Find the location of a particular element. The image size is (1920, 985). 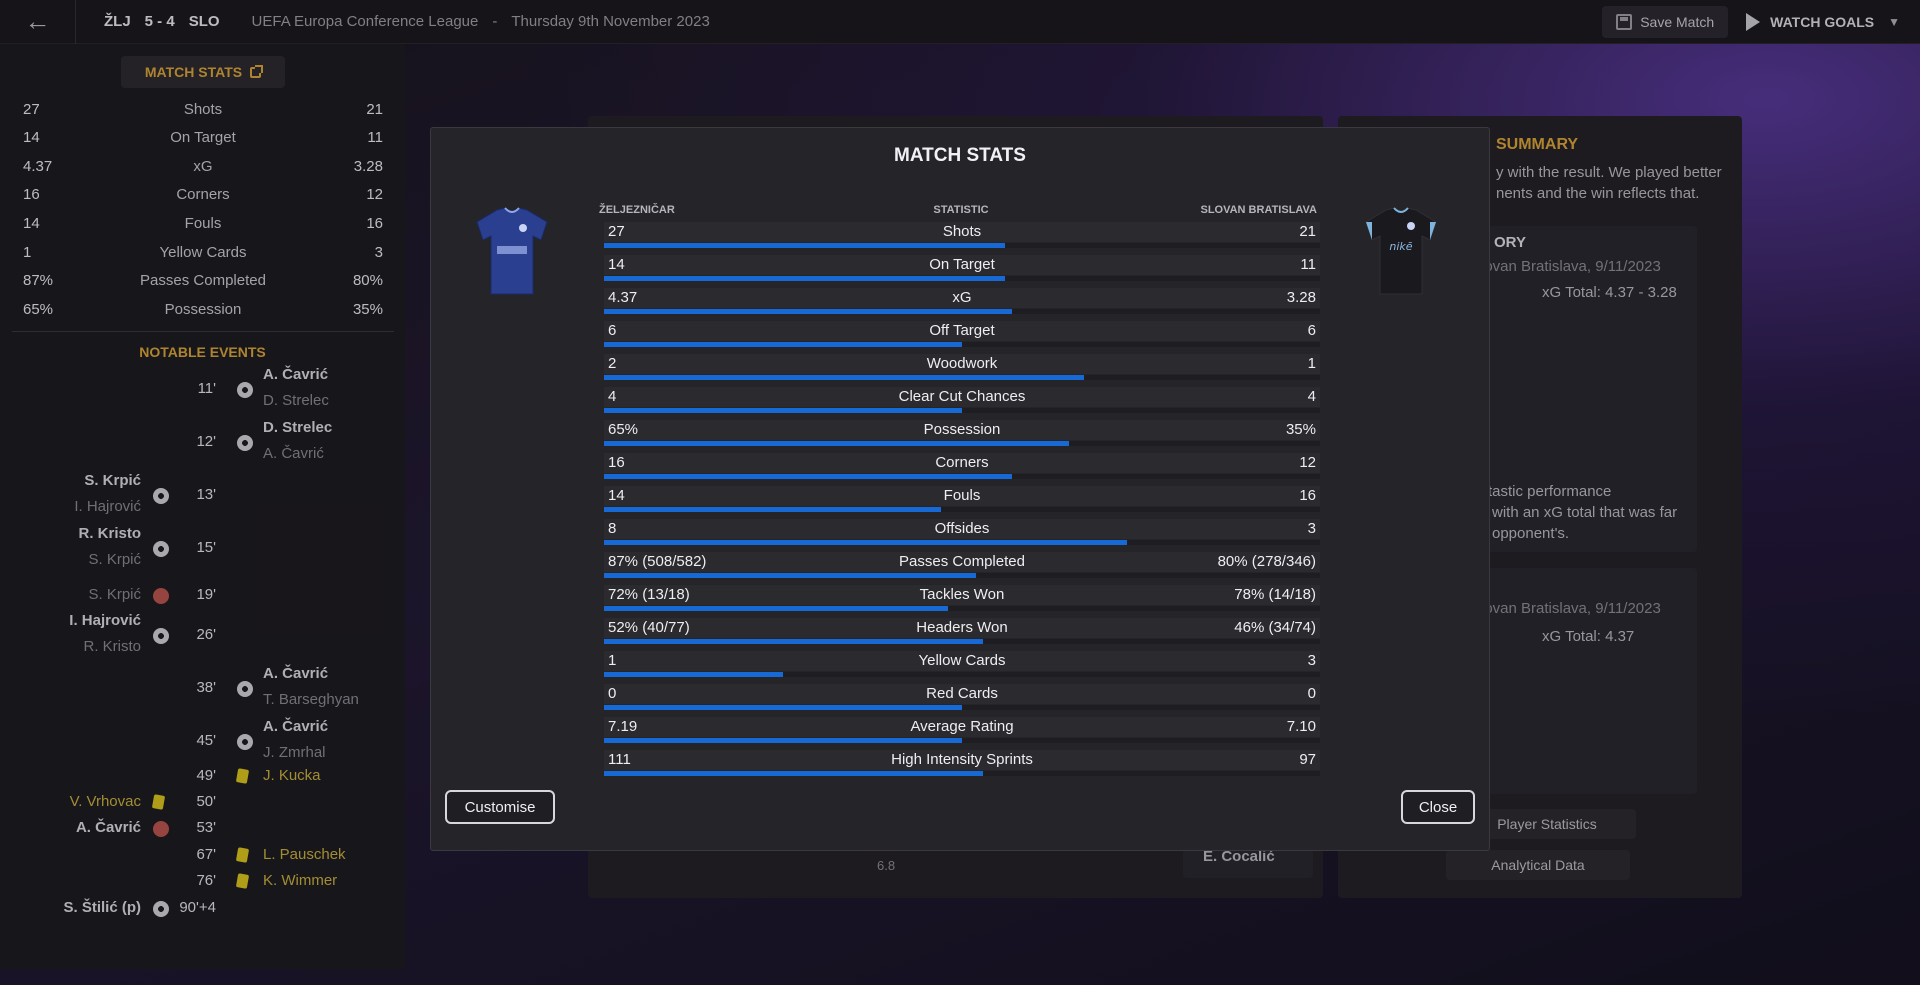

rating-axis-label: 6.8 is located at coordinates (886, 865).